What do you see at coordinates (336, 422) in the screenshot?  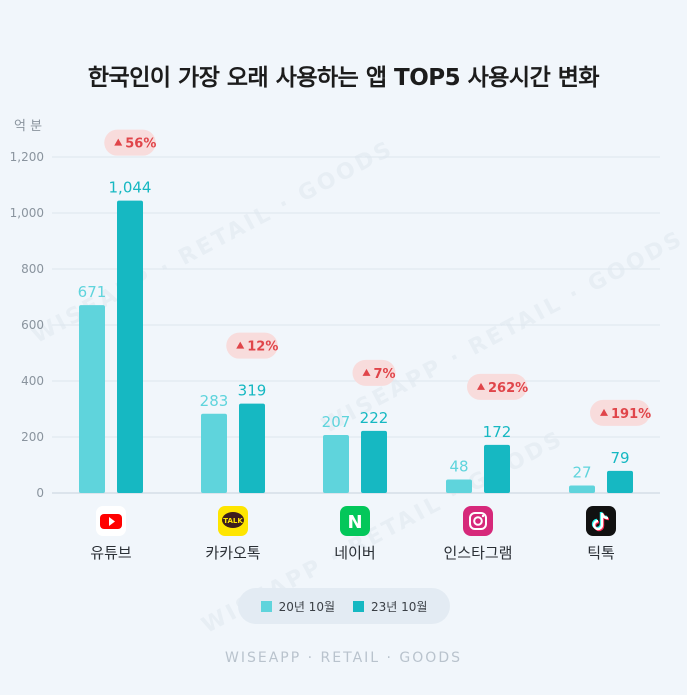 I see `data-label: 207` at bounding box center [336, 422].